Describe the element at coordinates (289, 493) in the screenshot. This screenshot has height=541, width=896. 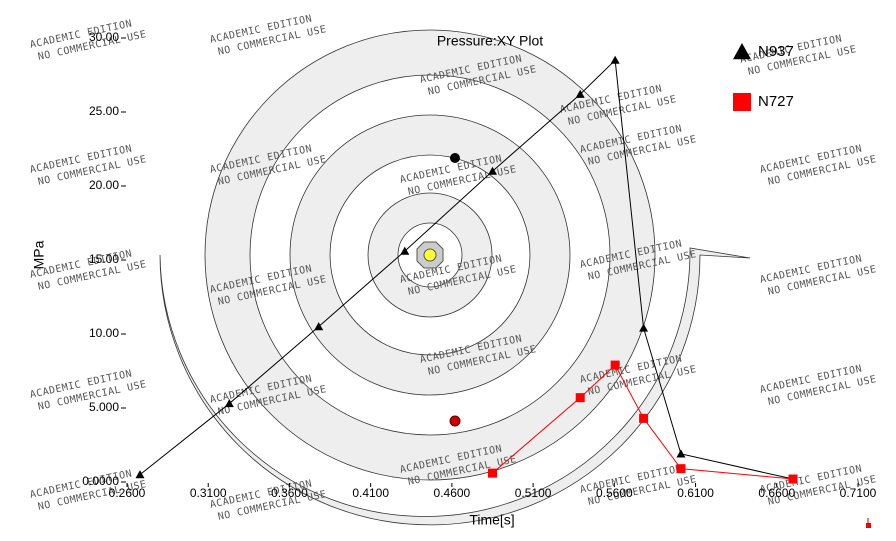
I see `x-tick-label: 0.3600` at that location.